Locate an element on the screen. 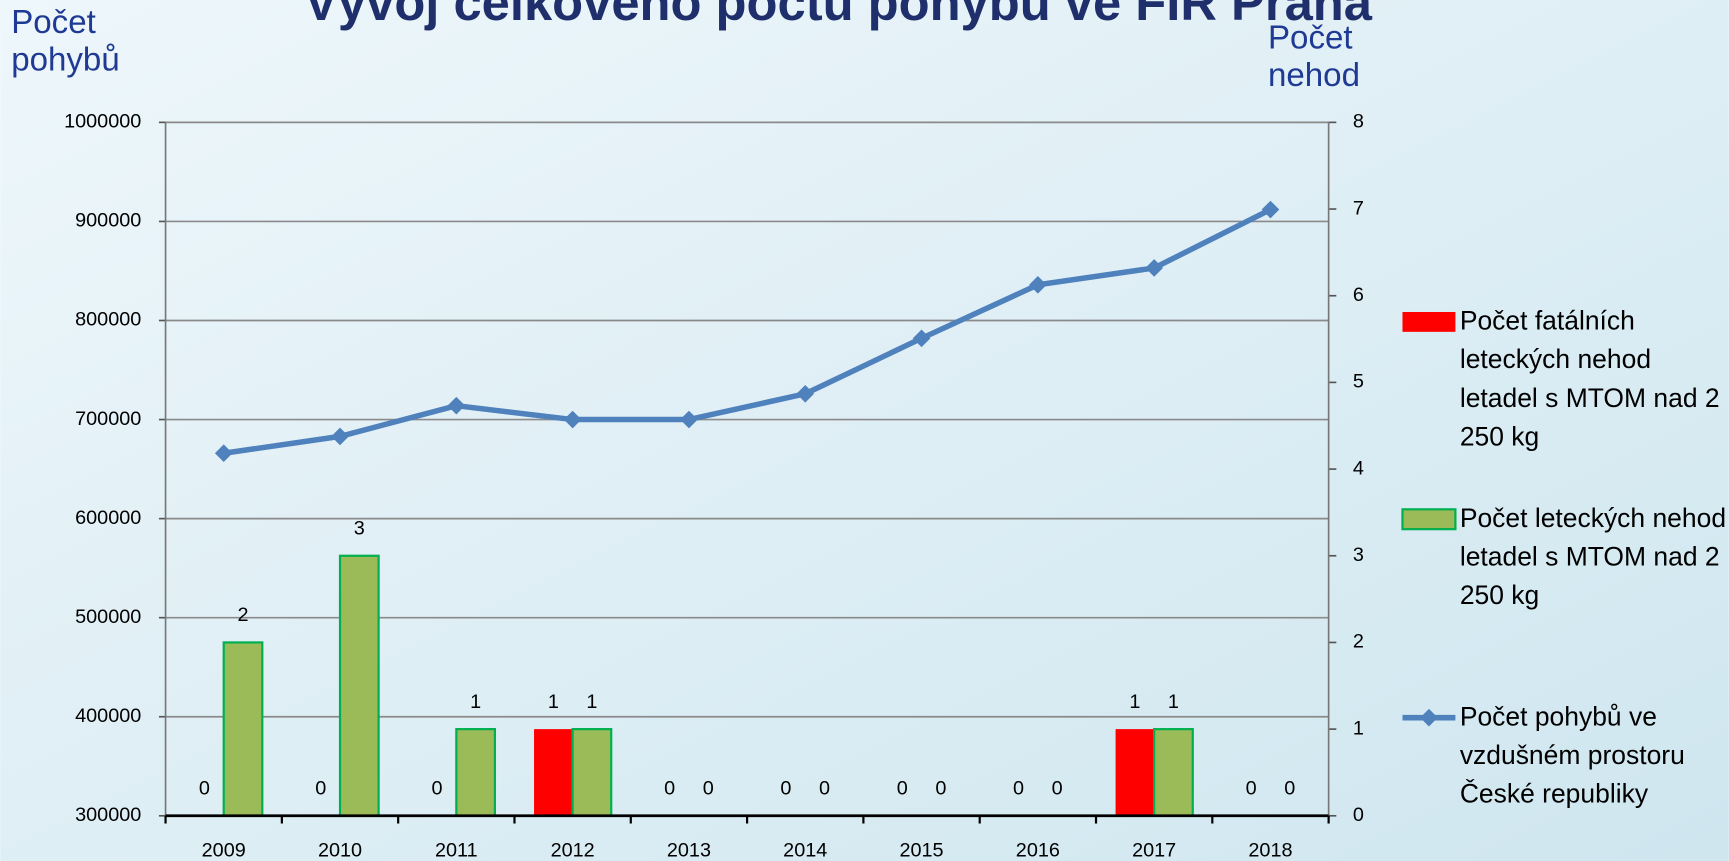 The width and height of the screenshot is (1729, 861). y-tick-label: 1000000 is located at coordinates (102, 122).